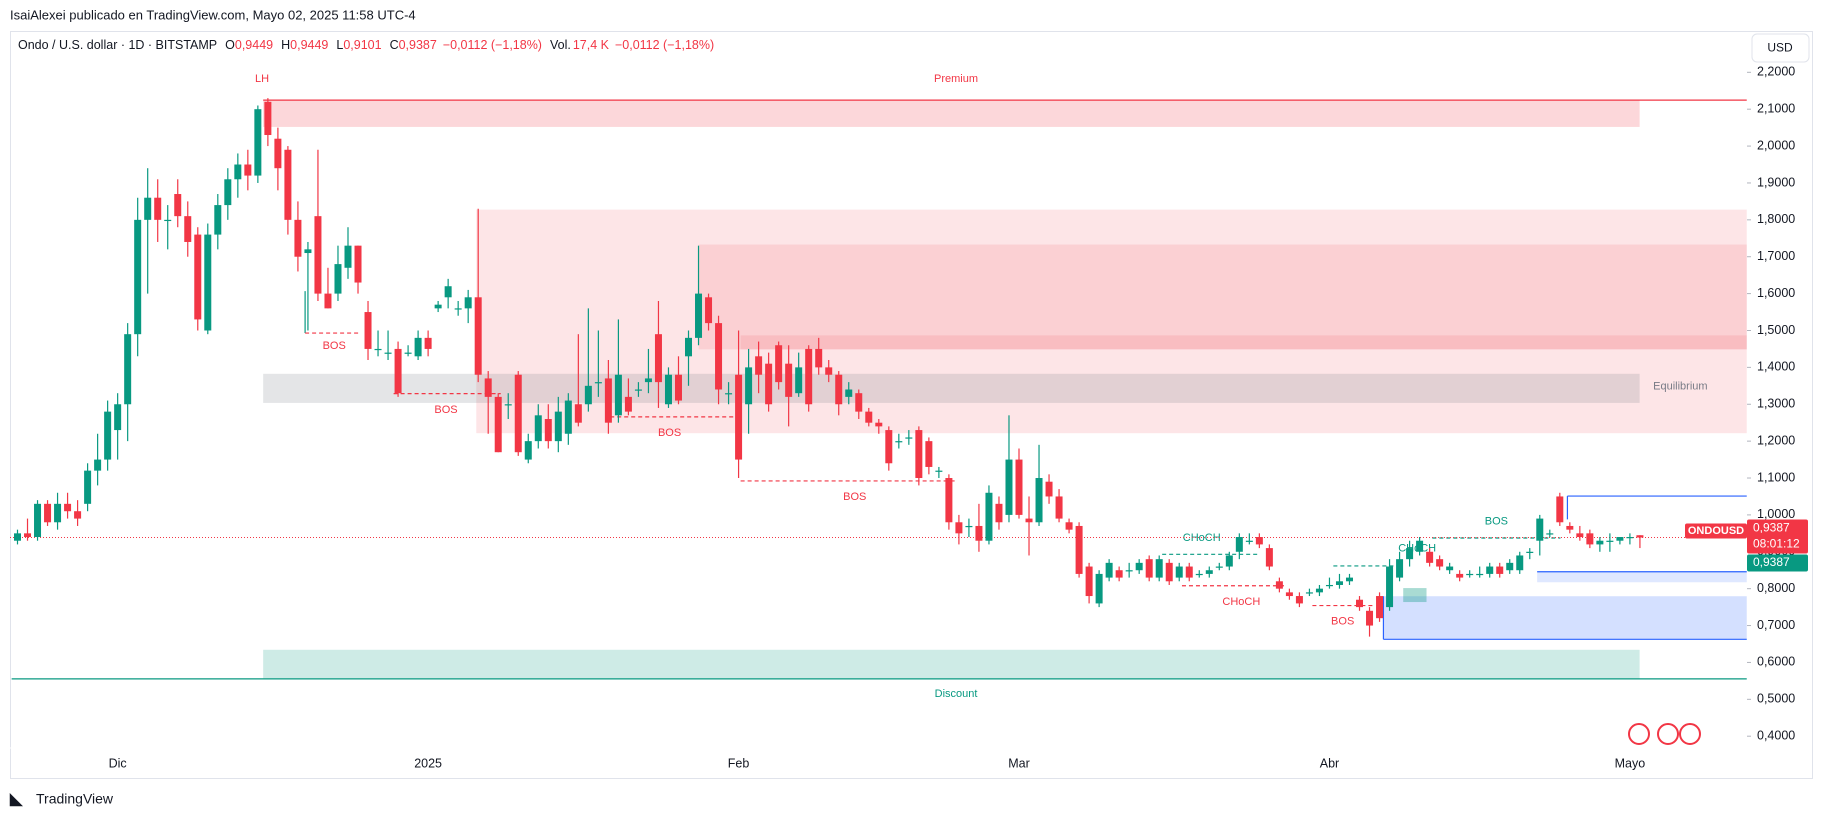 The width and height of the screenshot is (1826, 819). What do you see at coordinates (1329, 763) in the screenshot?
I see `x-tick-label: Abr` at bounding box center [1329, 763].